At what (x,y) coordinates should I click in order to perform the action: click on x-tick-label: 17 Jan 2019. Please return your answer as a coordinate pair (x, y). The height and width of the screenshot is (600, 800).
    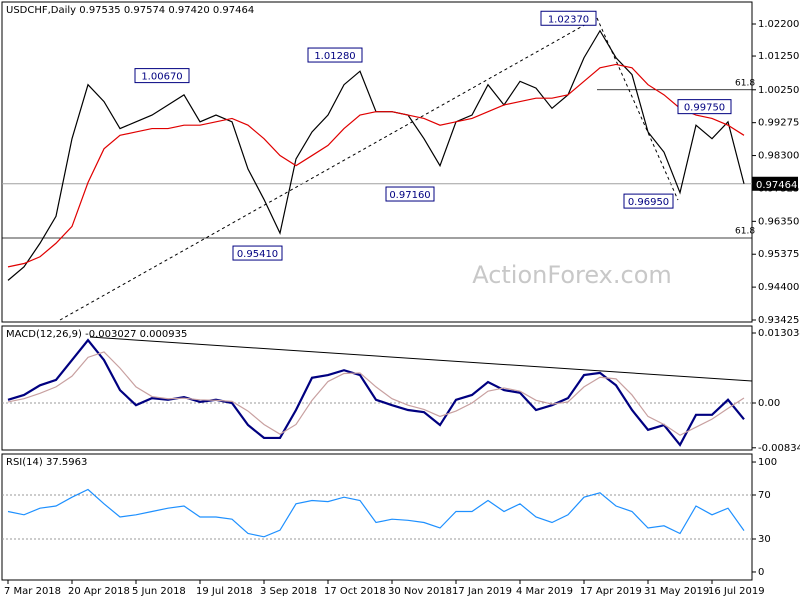
    Looking at the image, I should click on (482, 591).